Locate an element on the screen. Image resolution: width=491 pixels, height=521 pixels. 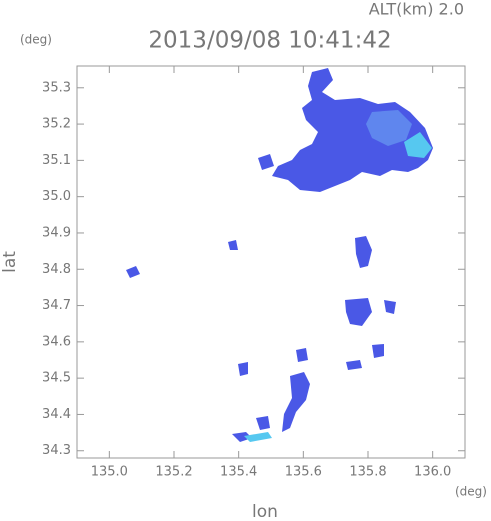
y-unit: (deg) is located at coordinates (36, 40).